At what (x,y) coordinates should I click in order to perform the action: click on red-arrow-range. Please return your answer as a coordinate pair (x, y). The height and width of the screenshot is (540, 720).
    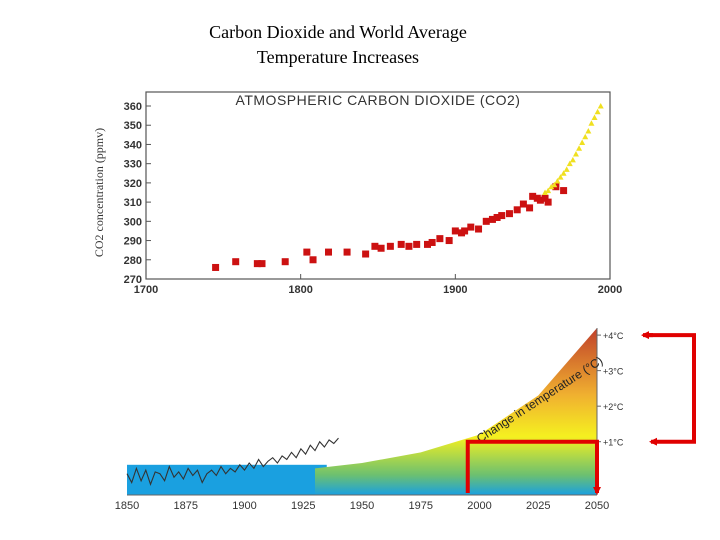
    Looking at the image, I should click on (671, 389).